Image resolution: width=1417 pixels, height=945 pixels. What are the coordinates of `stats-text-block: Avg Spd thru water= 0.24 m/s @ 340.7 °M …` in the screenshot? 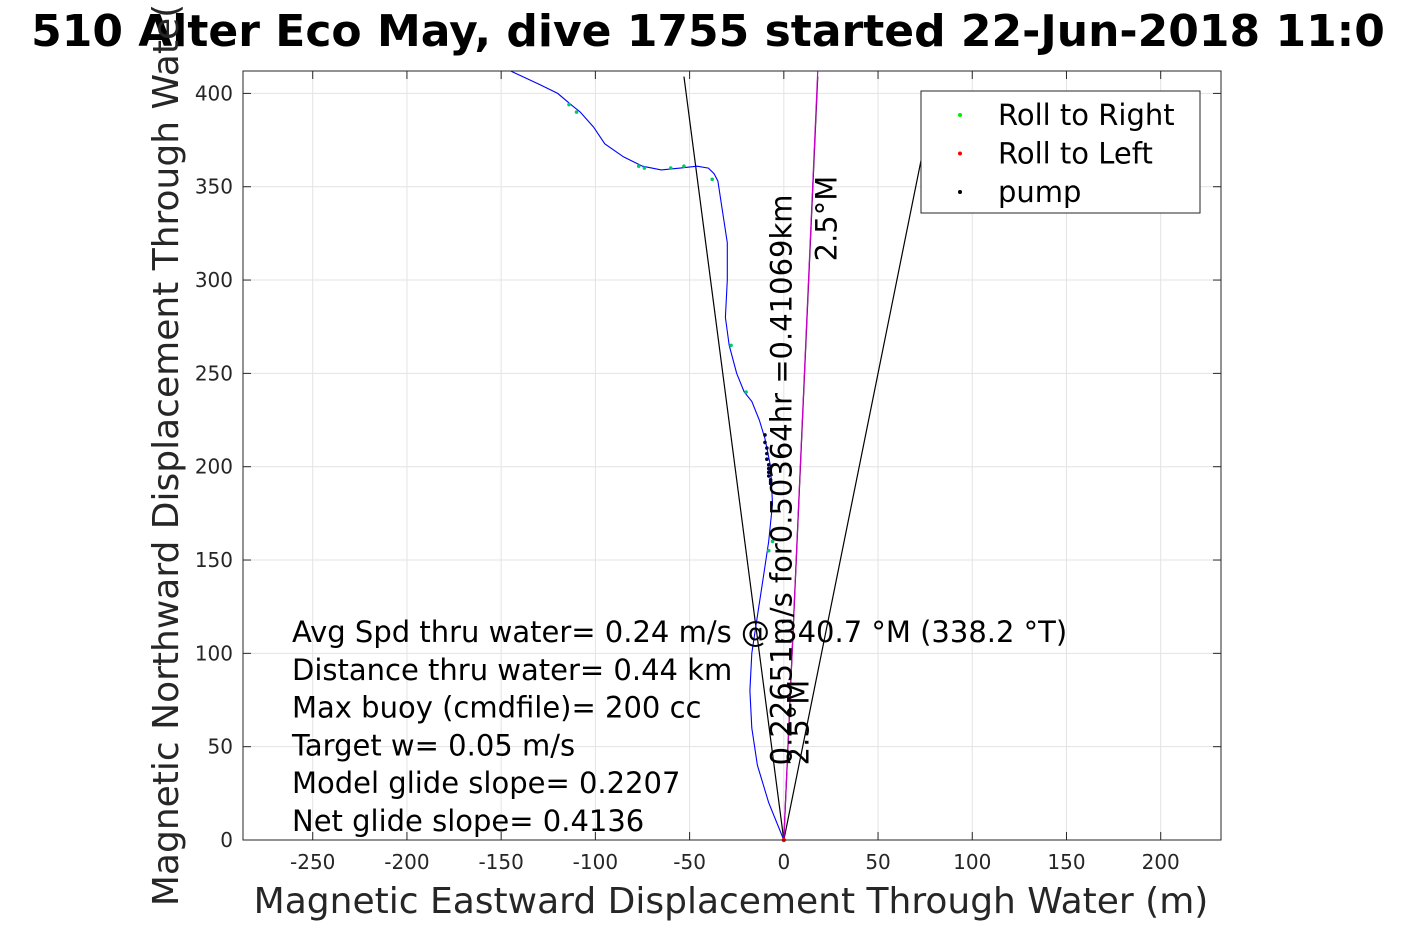 It's located at (679, 726).